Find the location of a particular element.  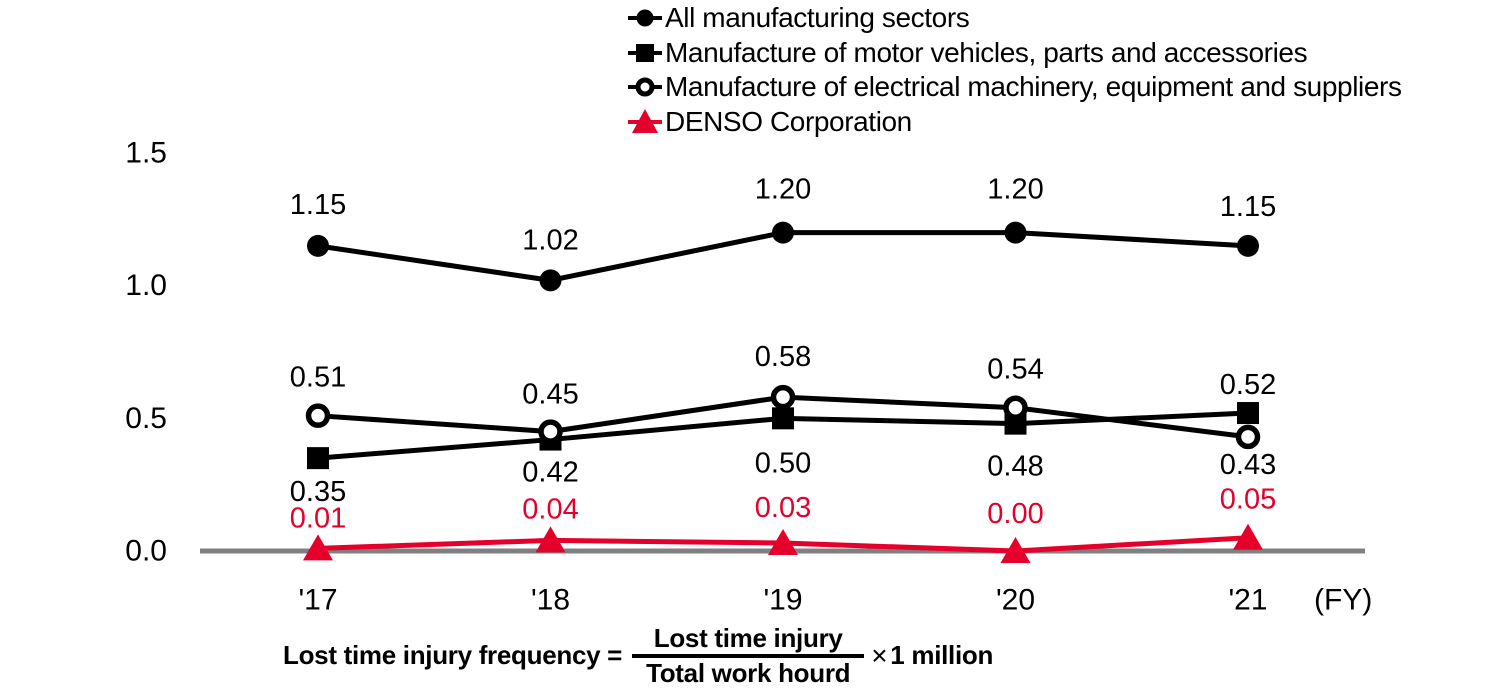

legend-label: All manufacturing sectors is located at coordinates (817, 18).